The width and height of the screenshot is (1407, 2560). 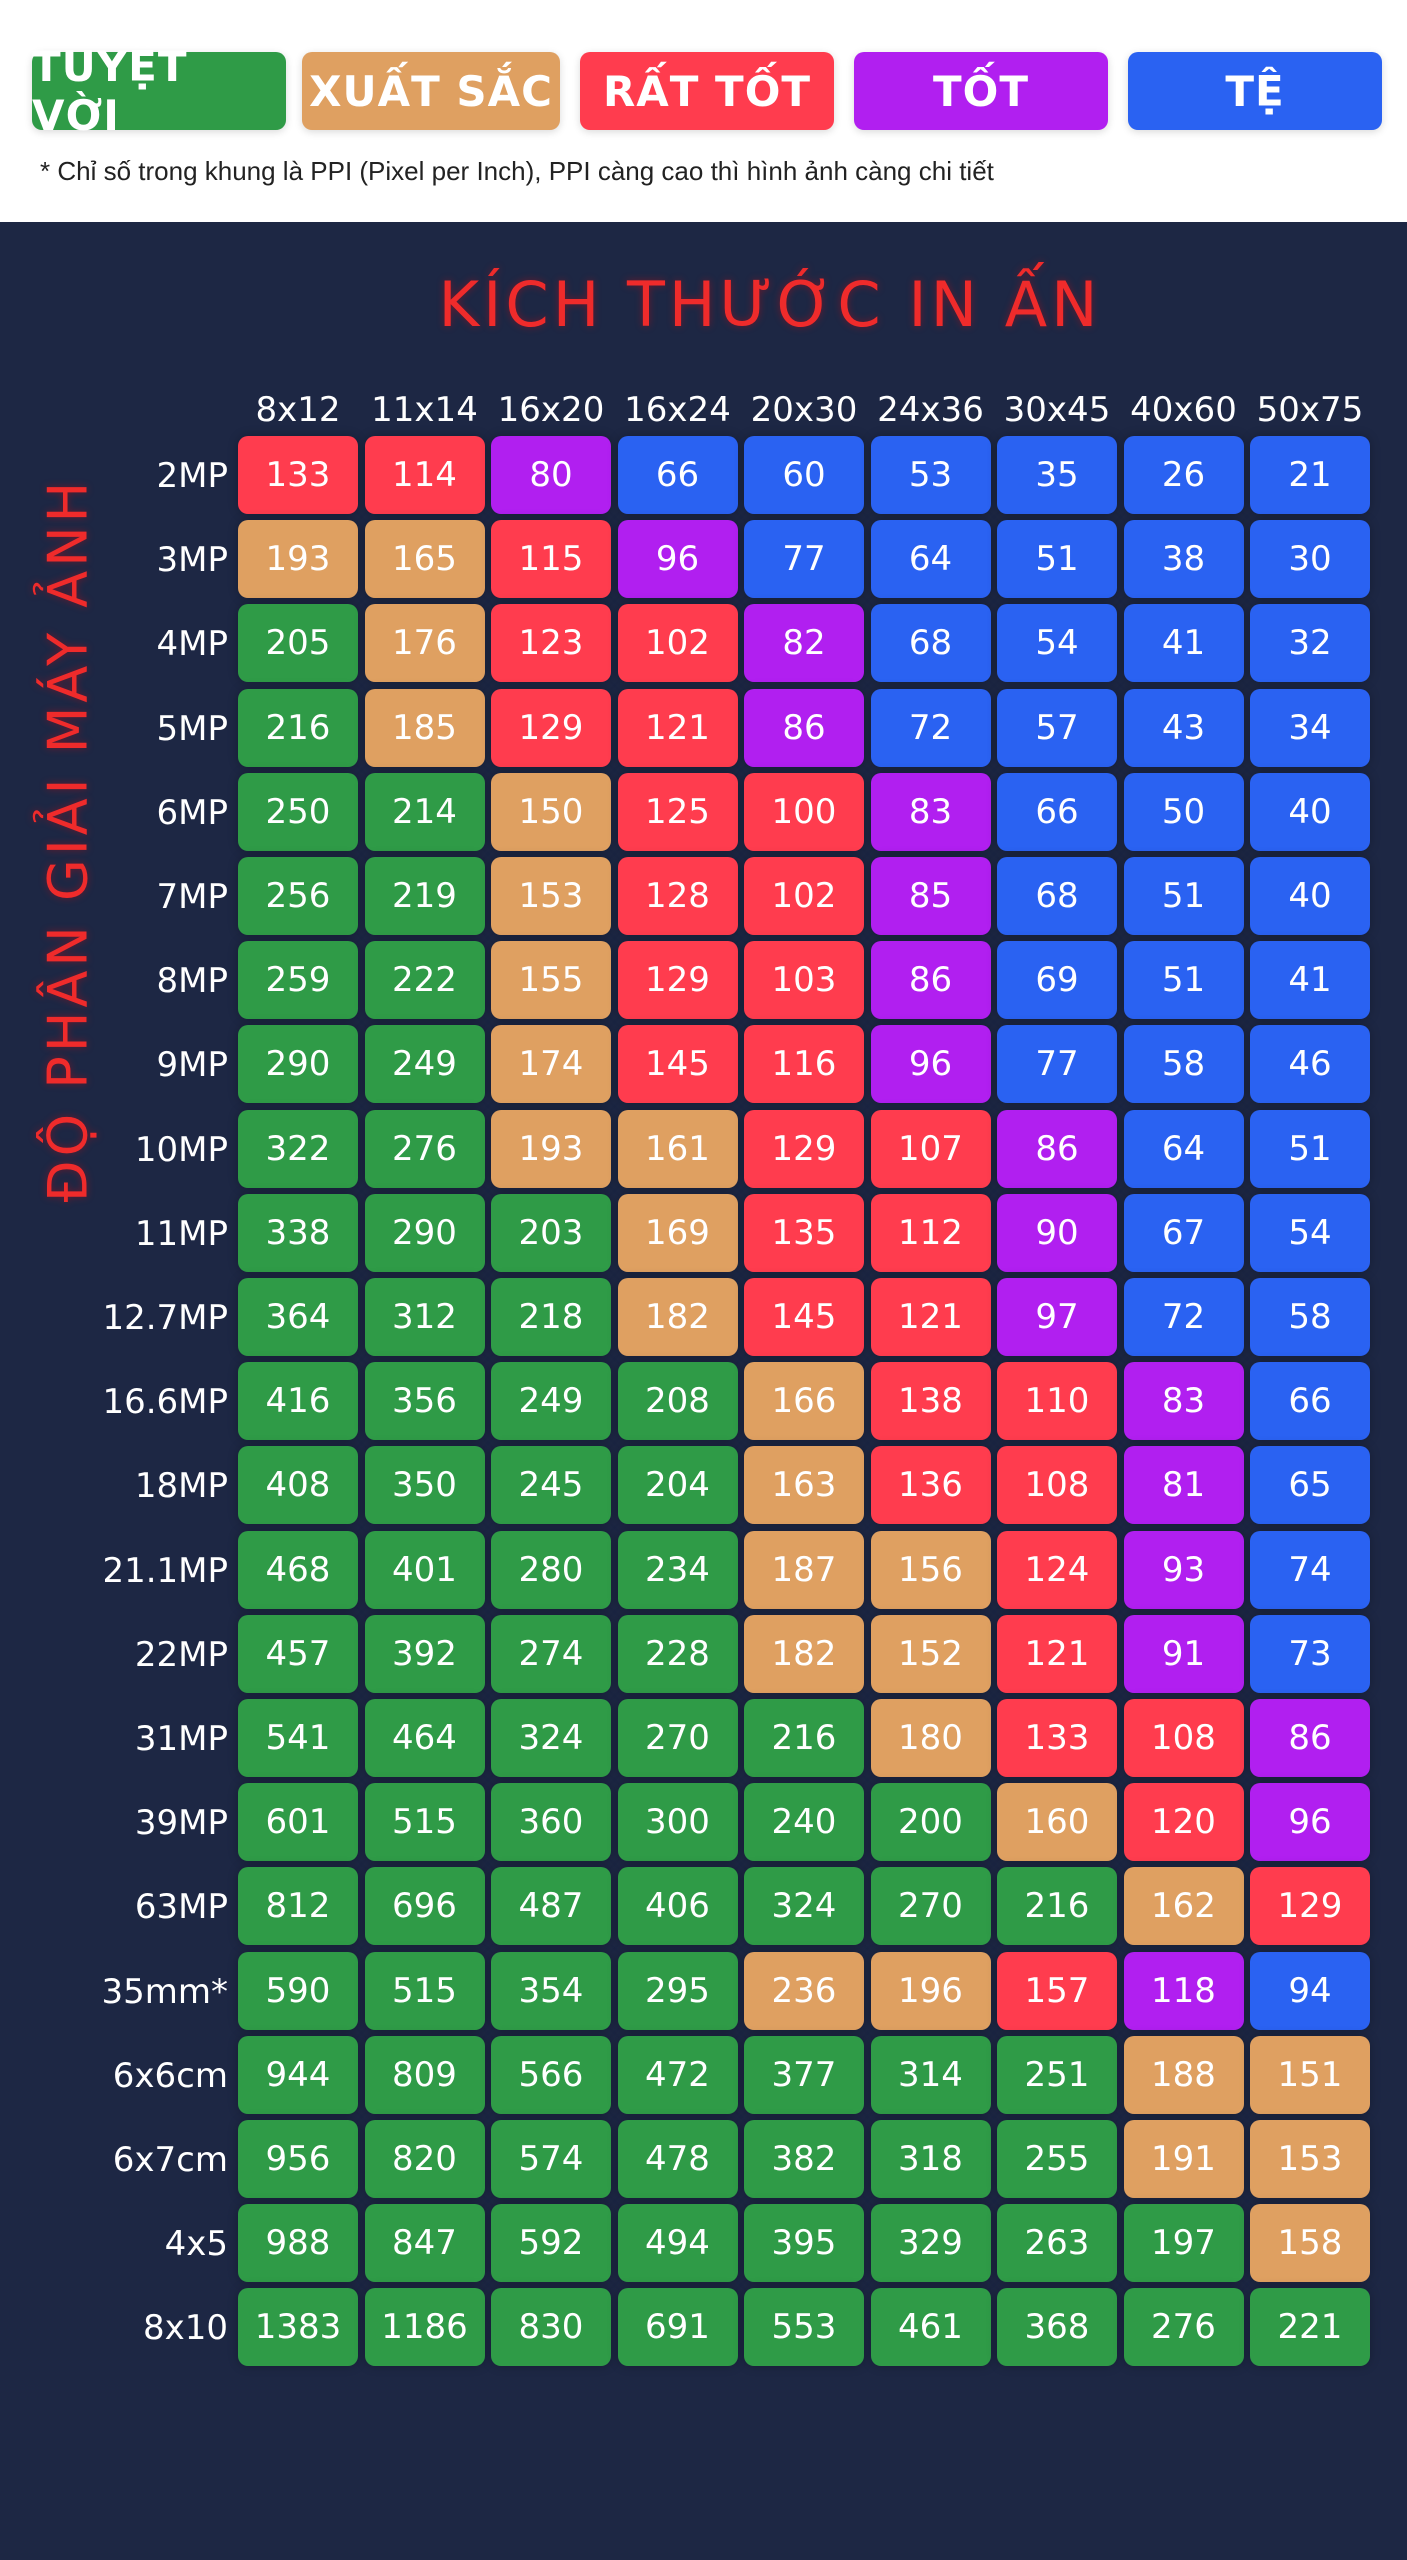 I want to click on ppi-cell: 245, so click(x=551, y=1485).